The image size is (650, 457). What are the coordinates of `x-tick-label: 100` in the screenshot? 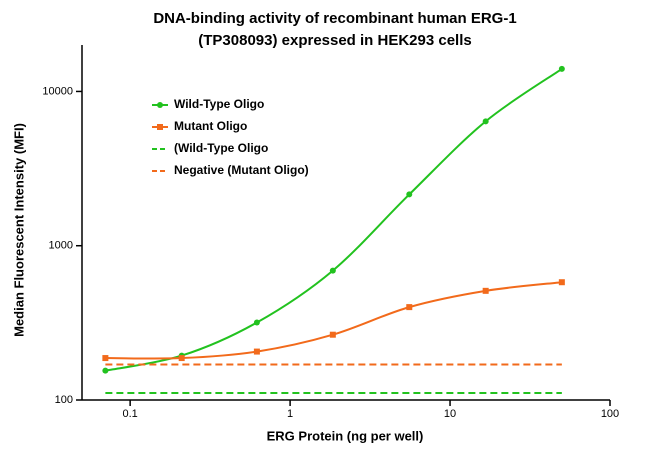 It's located at (610, 414).